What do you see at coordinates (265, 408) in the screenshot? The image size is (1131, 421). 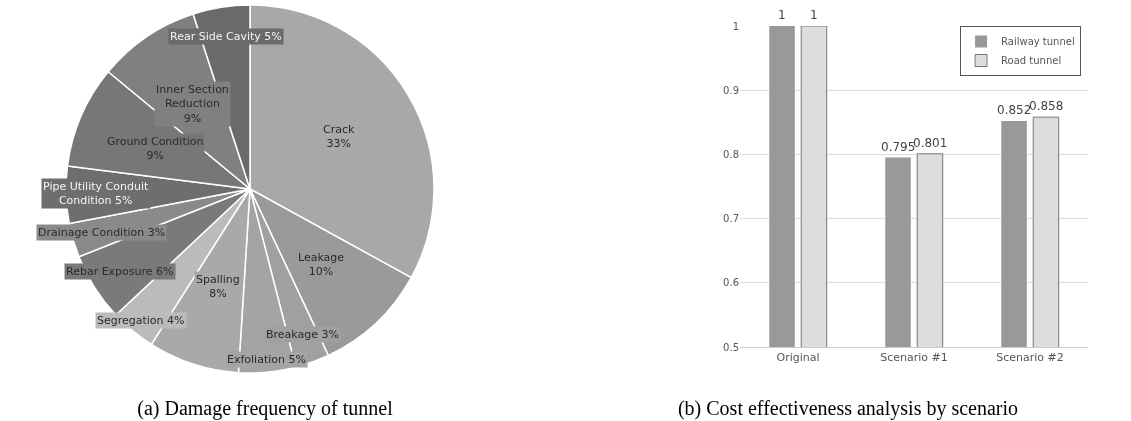 I see `text: (a) Damage frequency of tunnel` at bounding box center [265, 408].